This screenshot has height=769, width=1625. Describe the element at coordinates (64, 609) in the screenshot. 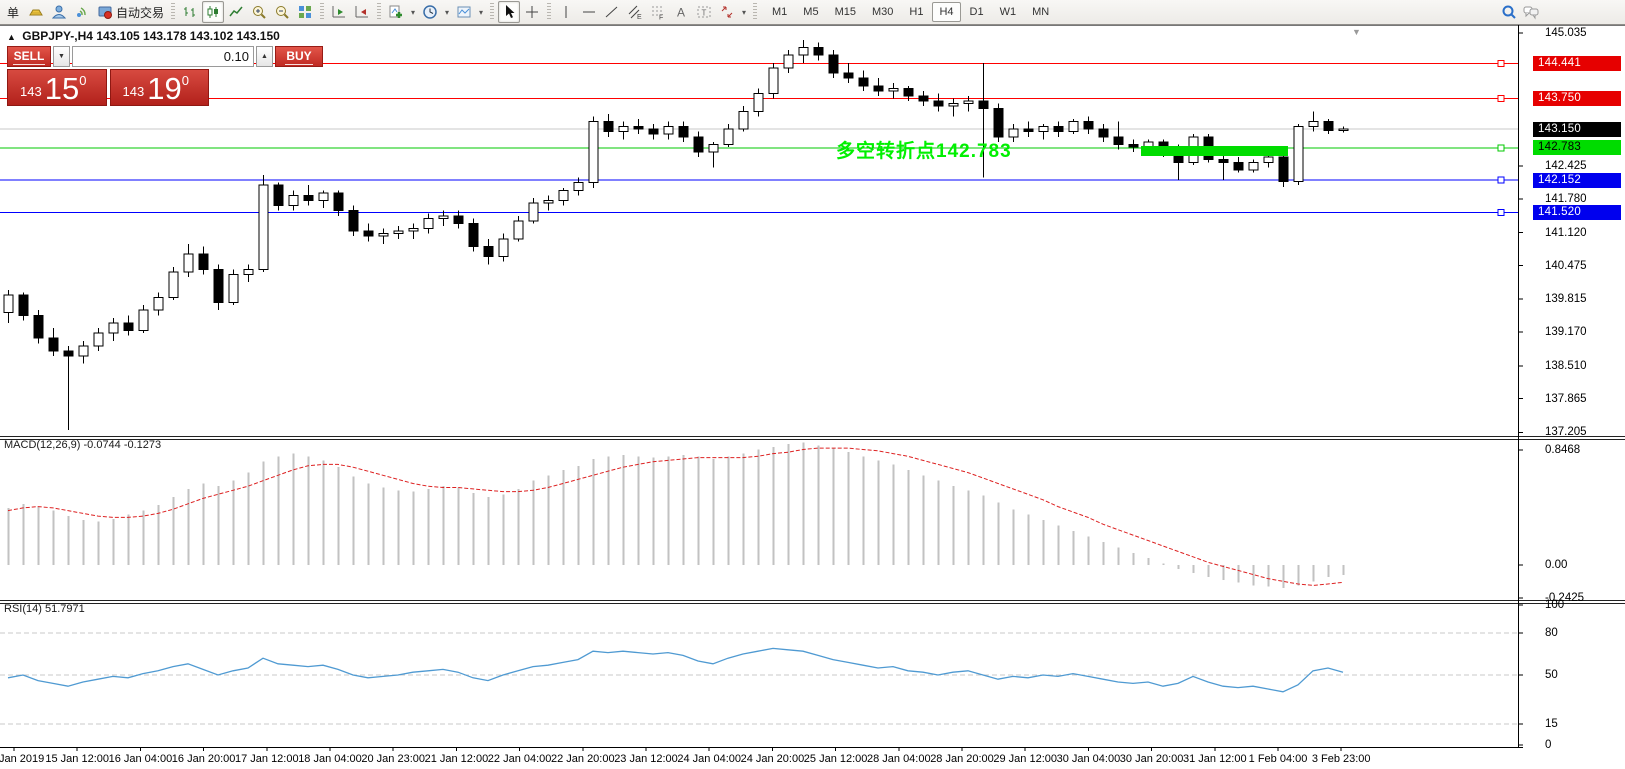

I see `rsi-value: 51.7971` at that location.